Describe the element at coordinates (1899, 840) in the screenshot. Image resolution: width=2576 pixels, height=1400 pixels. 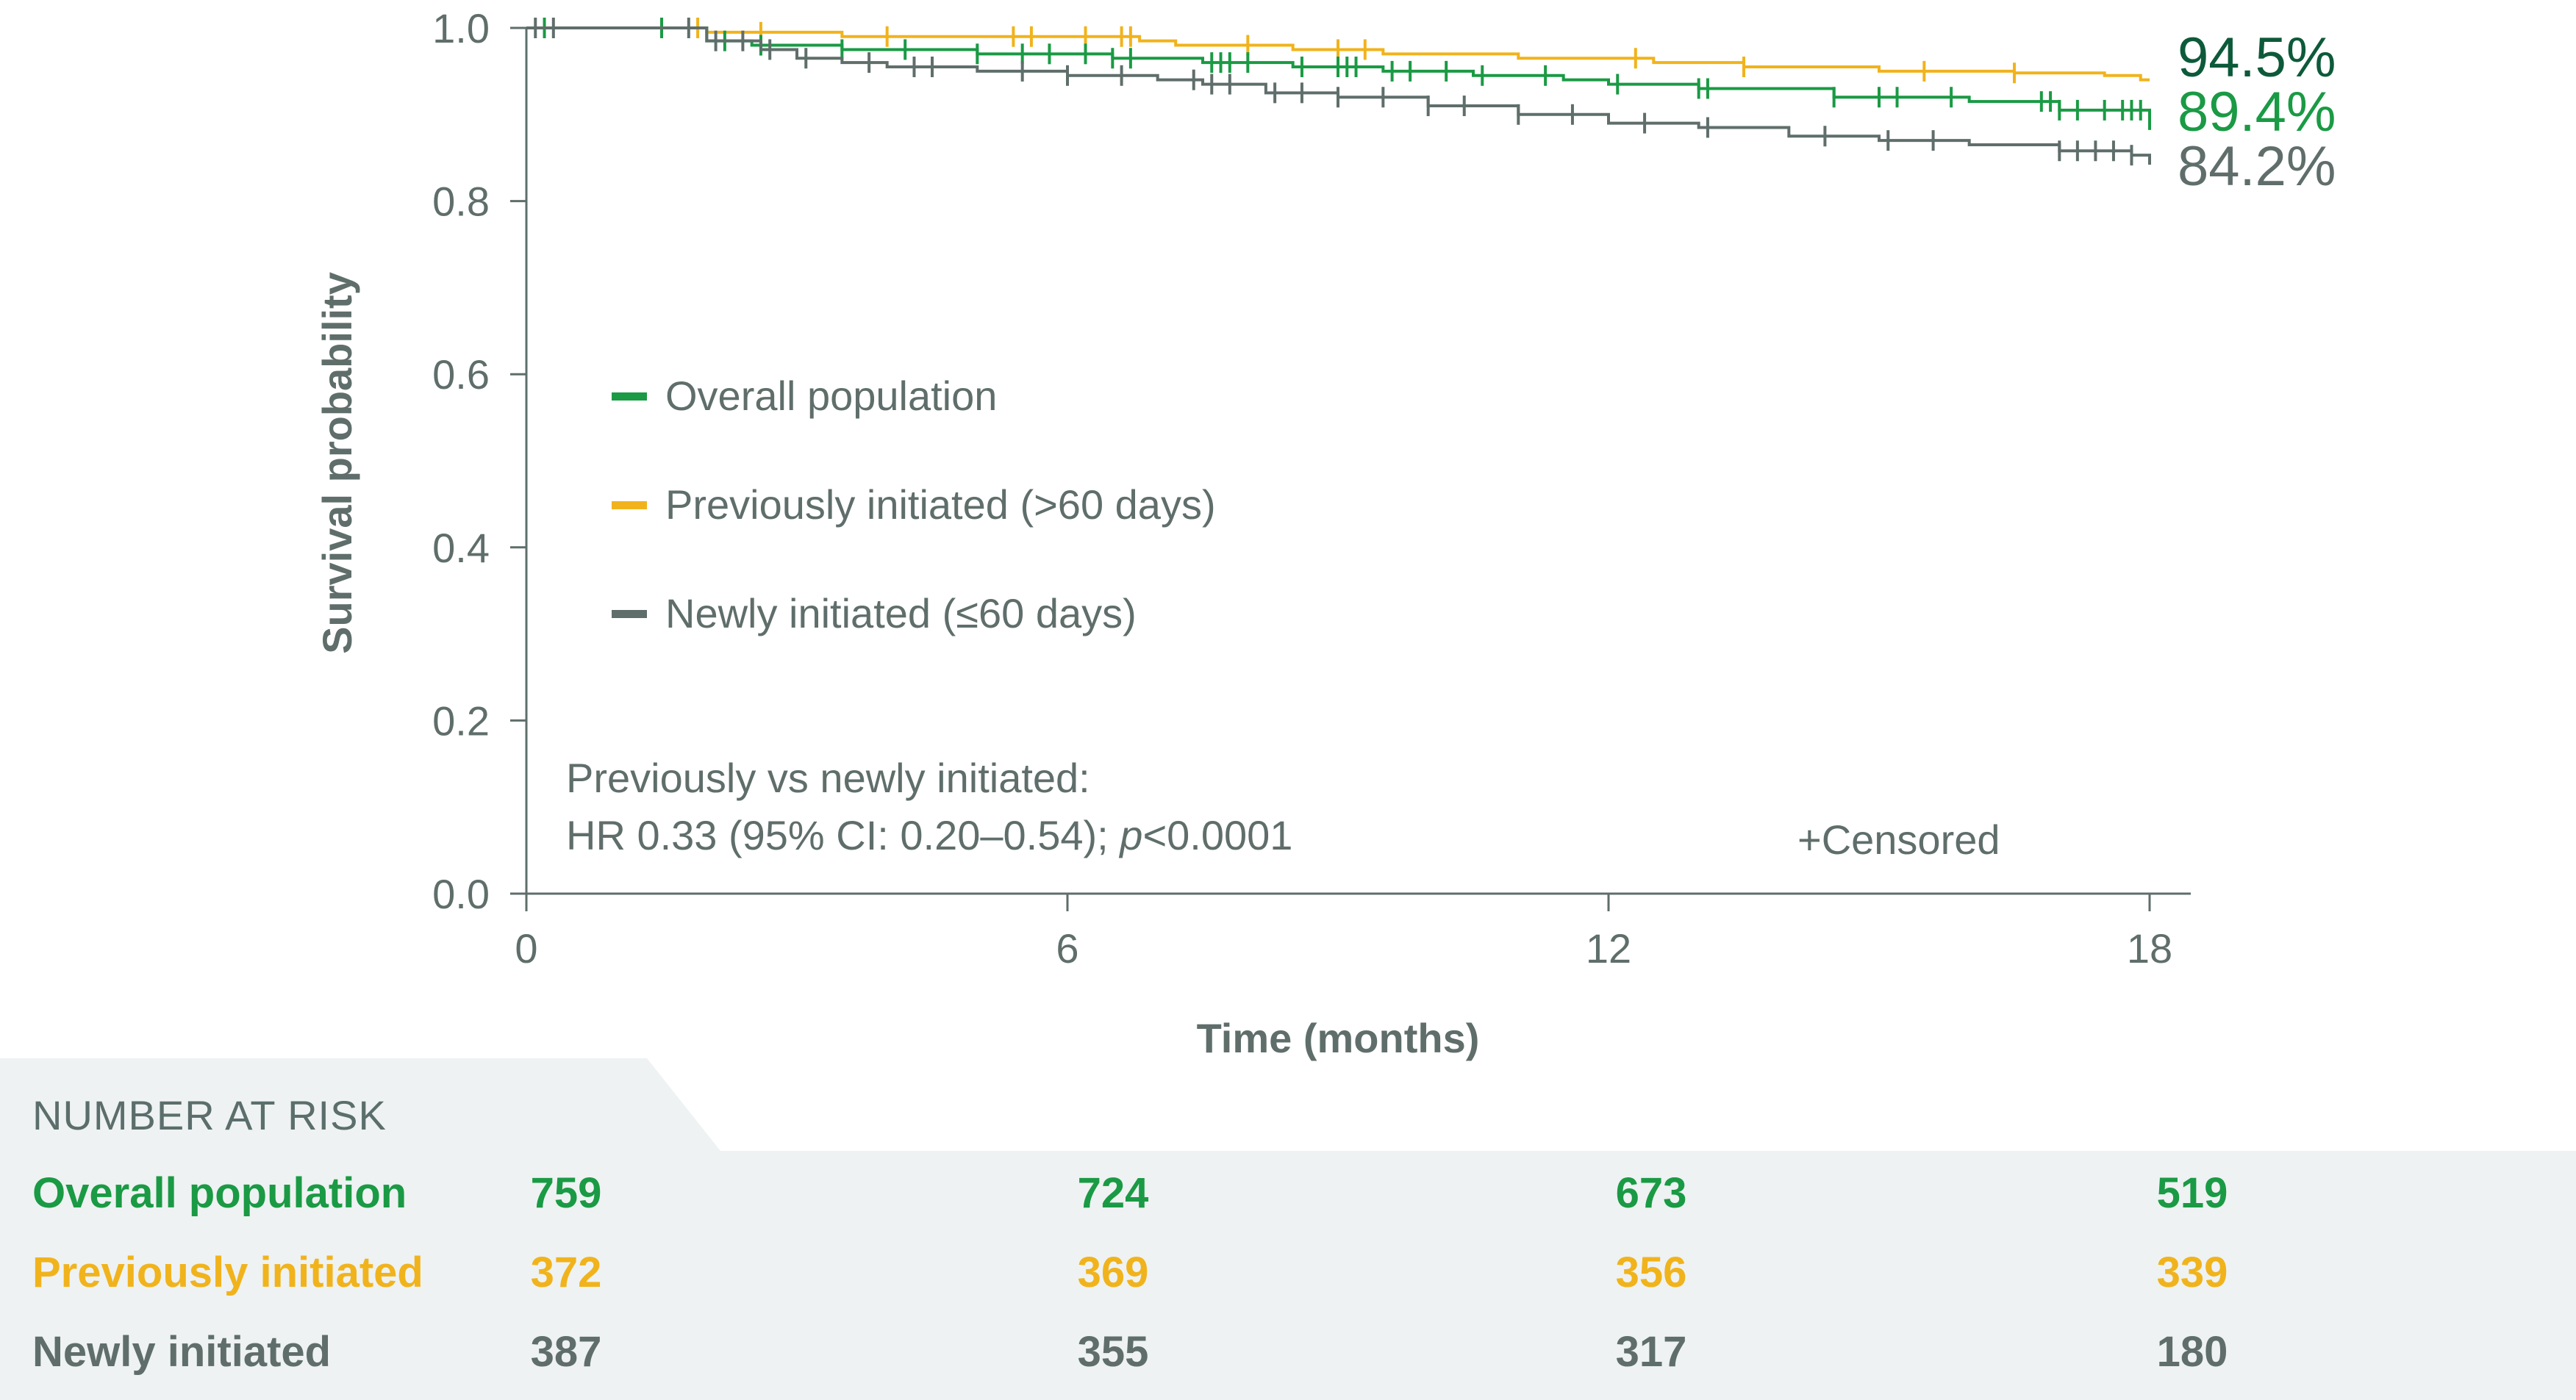
I see `censored-legend: +Censored` at that location.